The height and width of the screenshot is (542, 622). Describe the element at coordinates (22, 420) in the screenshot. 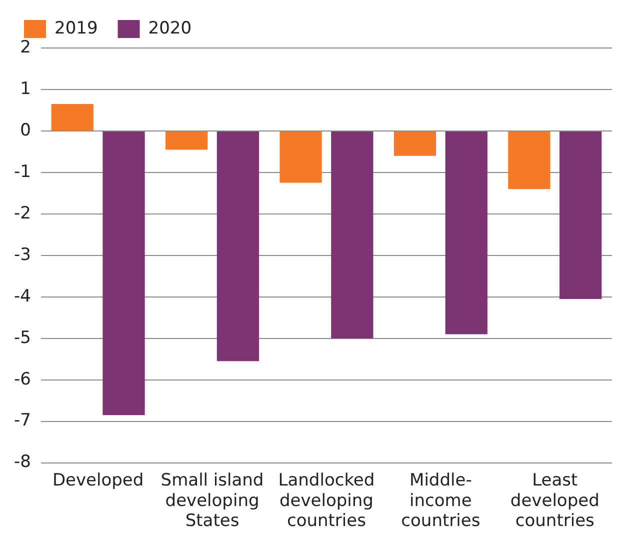

I see `y-tick-label: -7` at that location.